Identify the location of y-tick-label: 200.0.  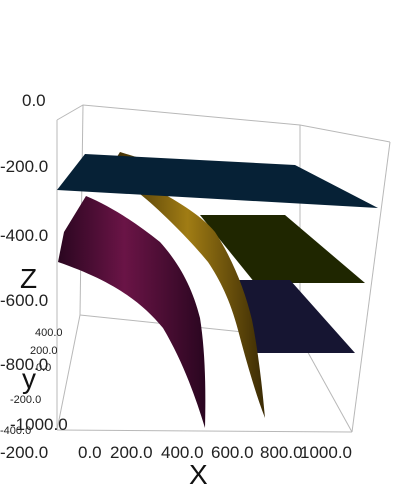
(44, 351).